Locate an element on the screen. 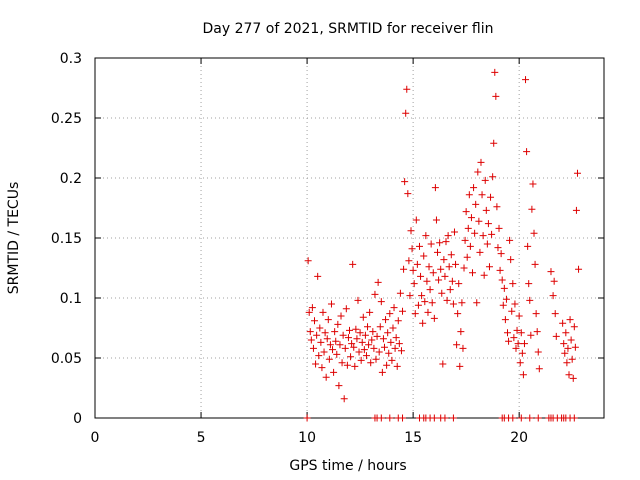 The image size is (640, 480). y-tick-label-6: 0.3 is located at coordinates (71, 59).